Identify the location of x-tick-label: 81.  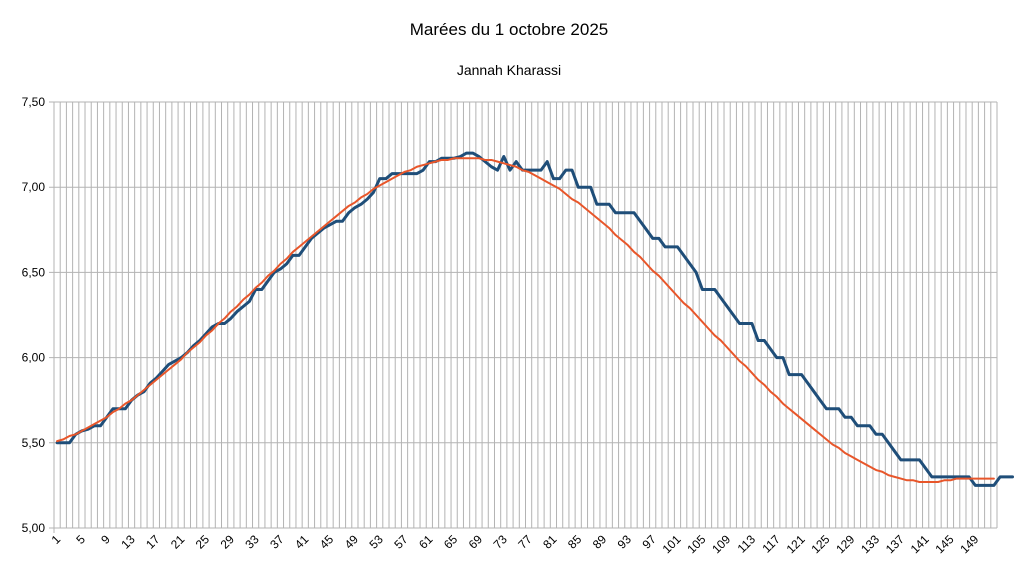
(550, 542).